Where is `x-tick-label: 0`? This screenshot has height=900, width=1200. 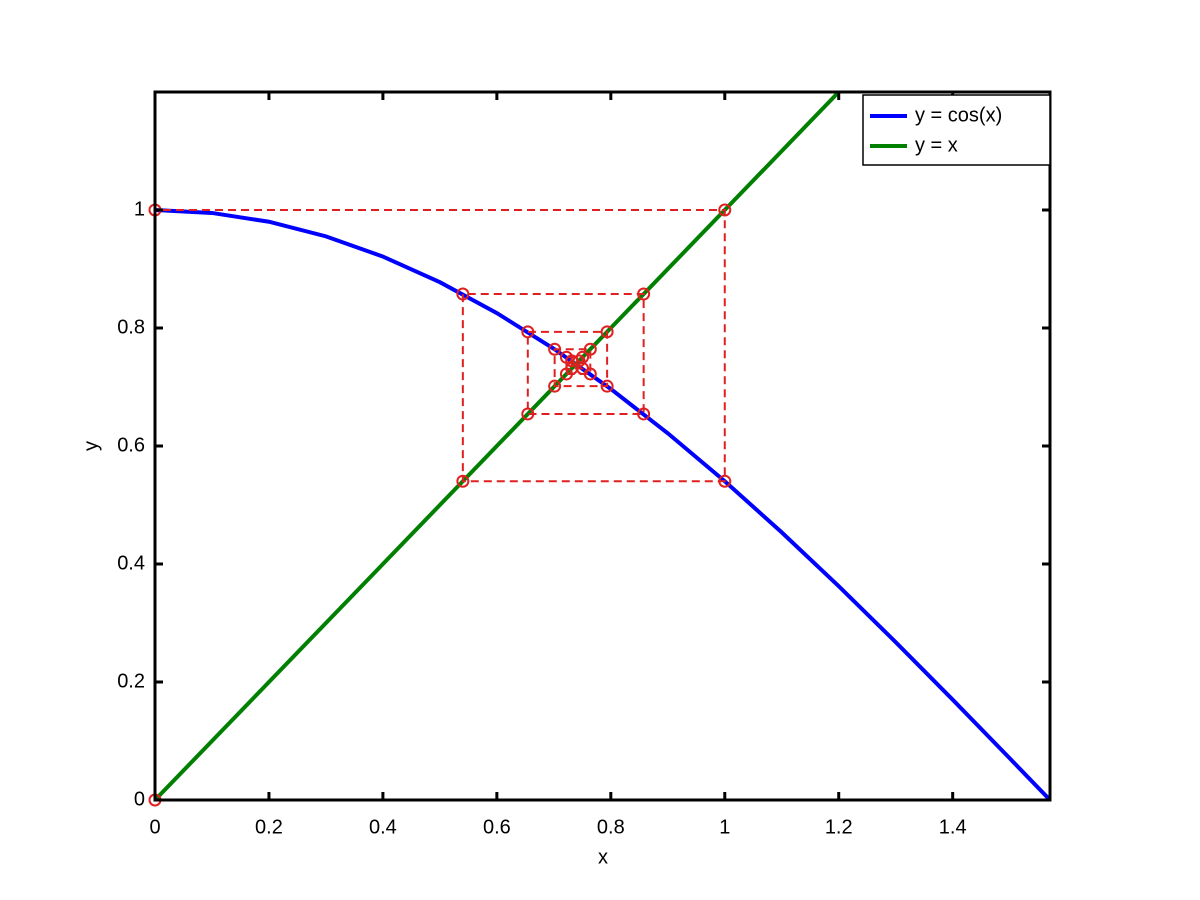
x-tick-label: 0 is located at coordinates (154, 827).